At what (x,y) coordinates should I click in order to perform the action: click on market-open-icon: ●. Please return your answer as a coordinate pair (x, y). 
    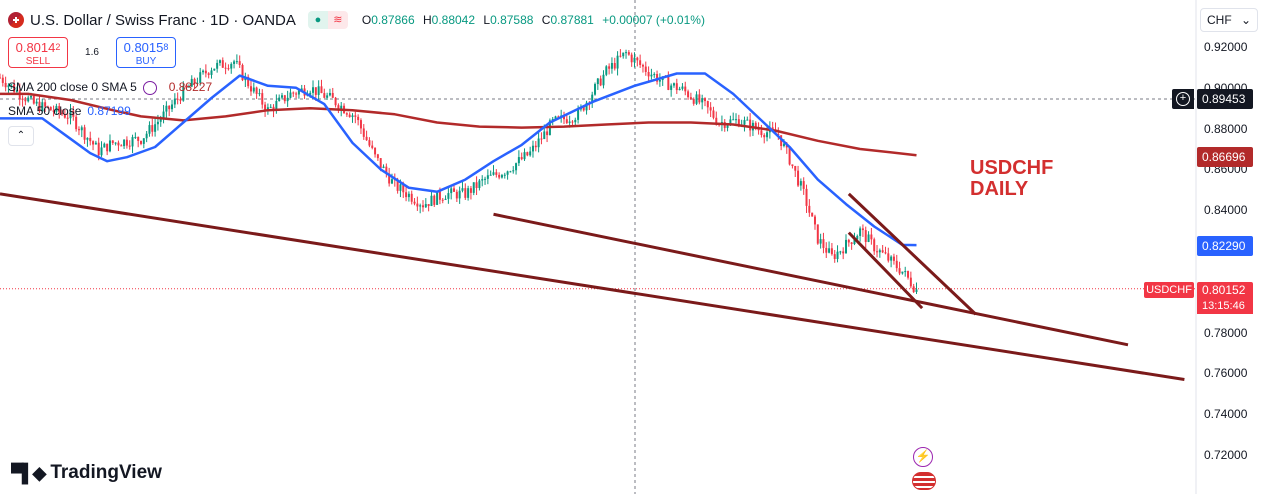
    Looking at the image, I should click on (317, 20).